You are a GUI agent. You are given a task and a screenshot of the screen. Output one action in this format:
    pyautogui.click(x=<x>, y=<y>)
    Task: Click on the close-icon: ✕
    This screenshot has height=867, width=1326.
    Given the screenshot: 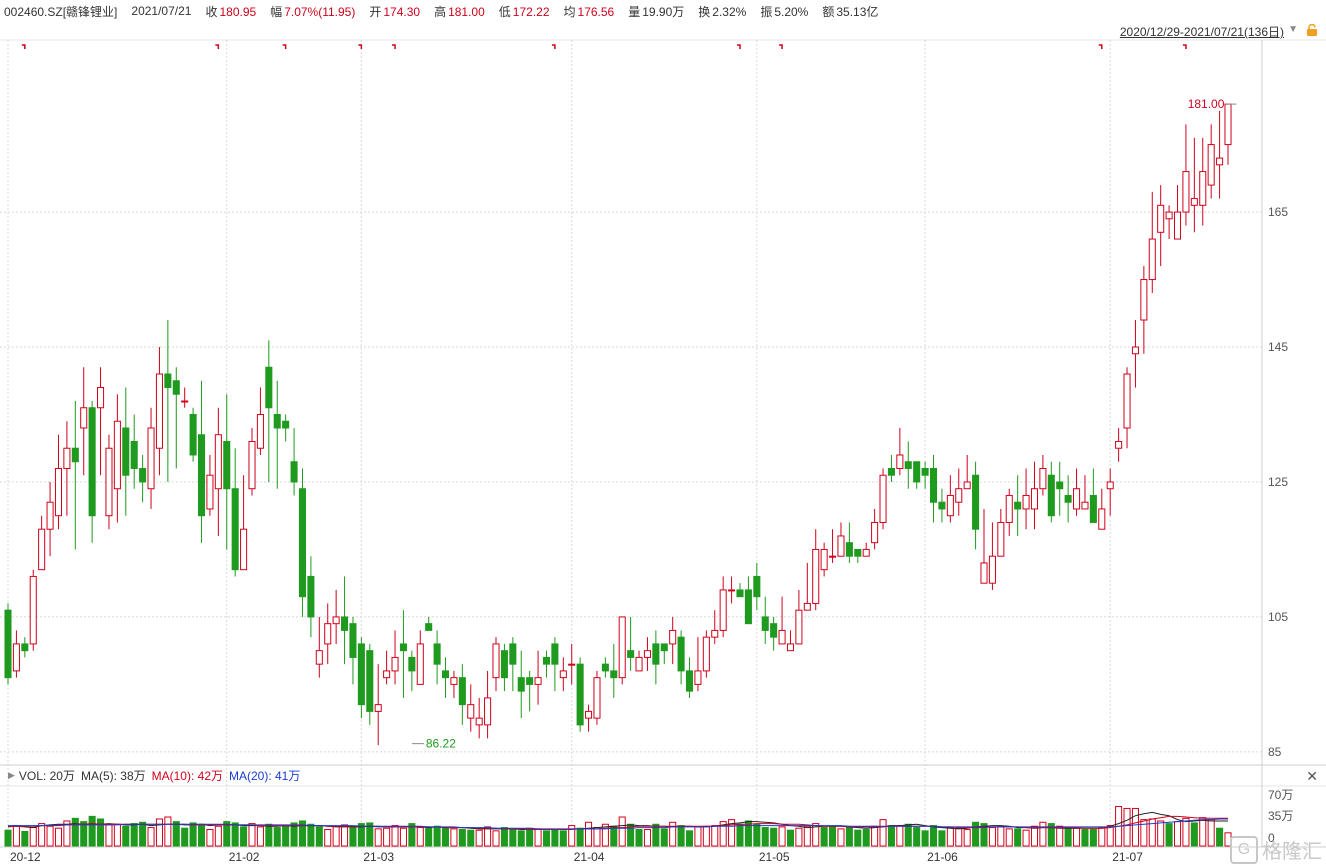 What is the action you would take?
    pyautogui.click(x=1312, y=776)
    